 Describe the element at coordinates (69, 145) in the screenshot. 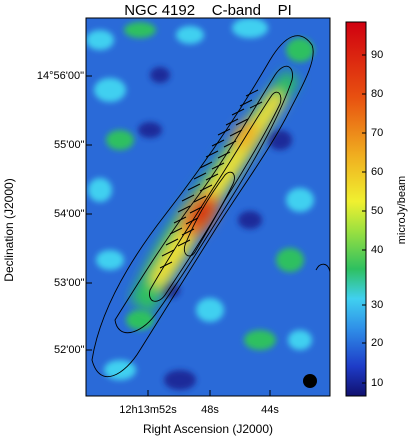

I see `dec-tick-label: 55'00"` at that location.